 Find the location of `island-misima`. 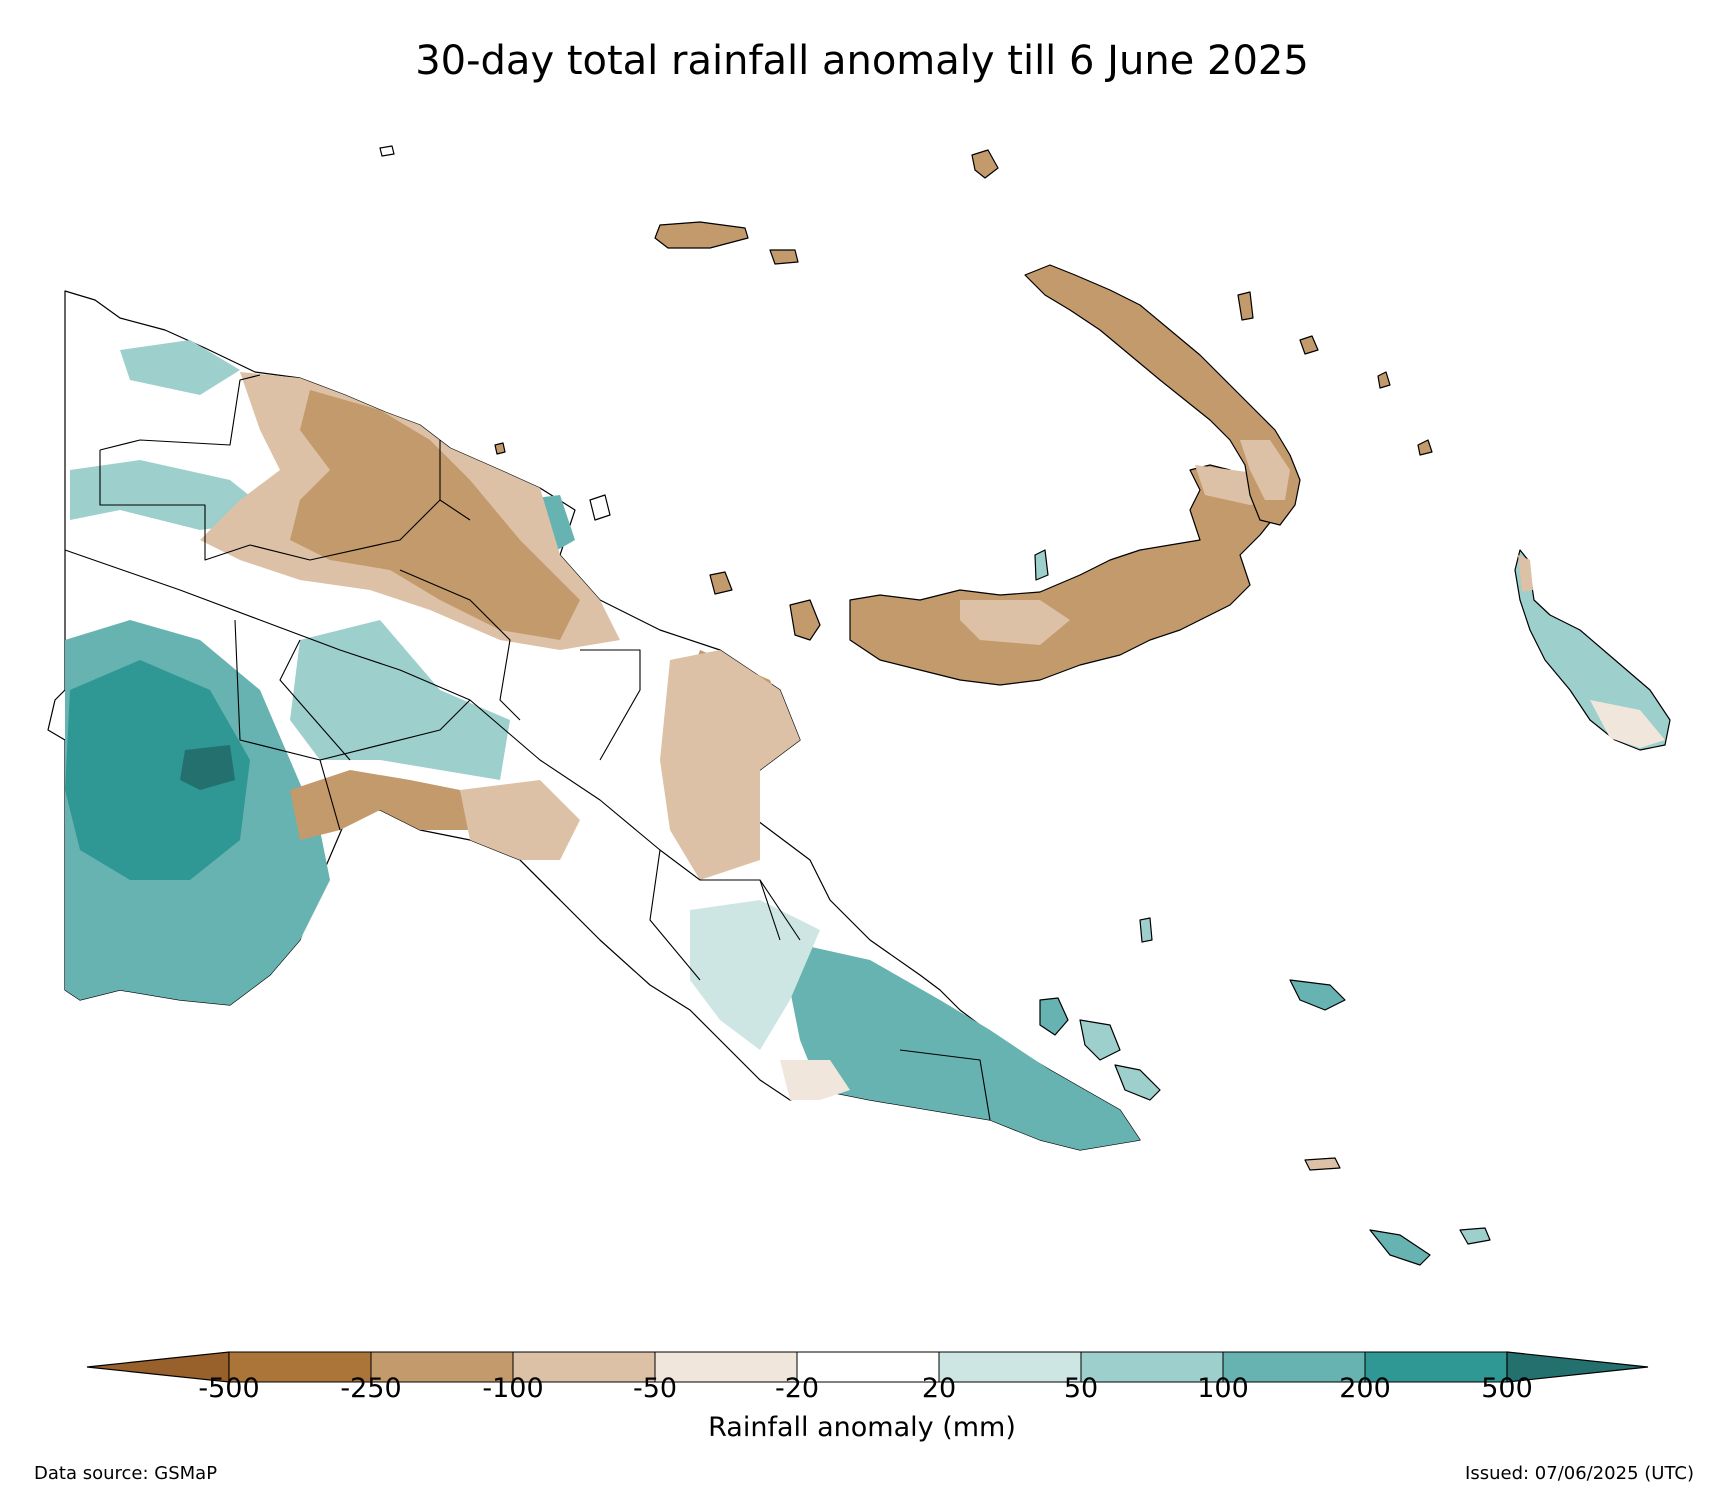

island-misima is located at coordinates (1322, 1164).